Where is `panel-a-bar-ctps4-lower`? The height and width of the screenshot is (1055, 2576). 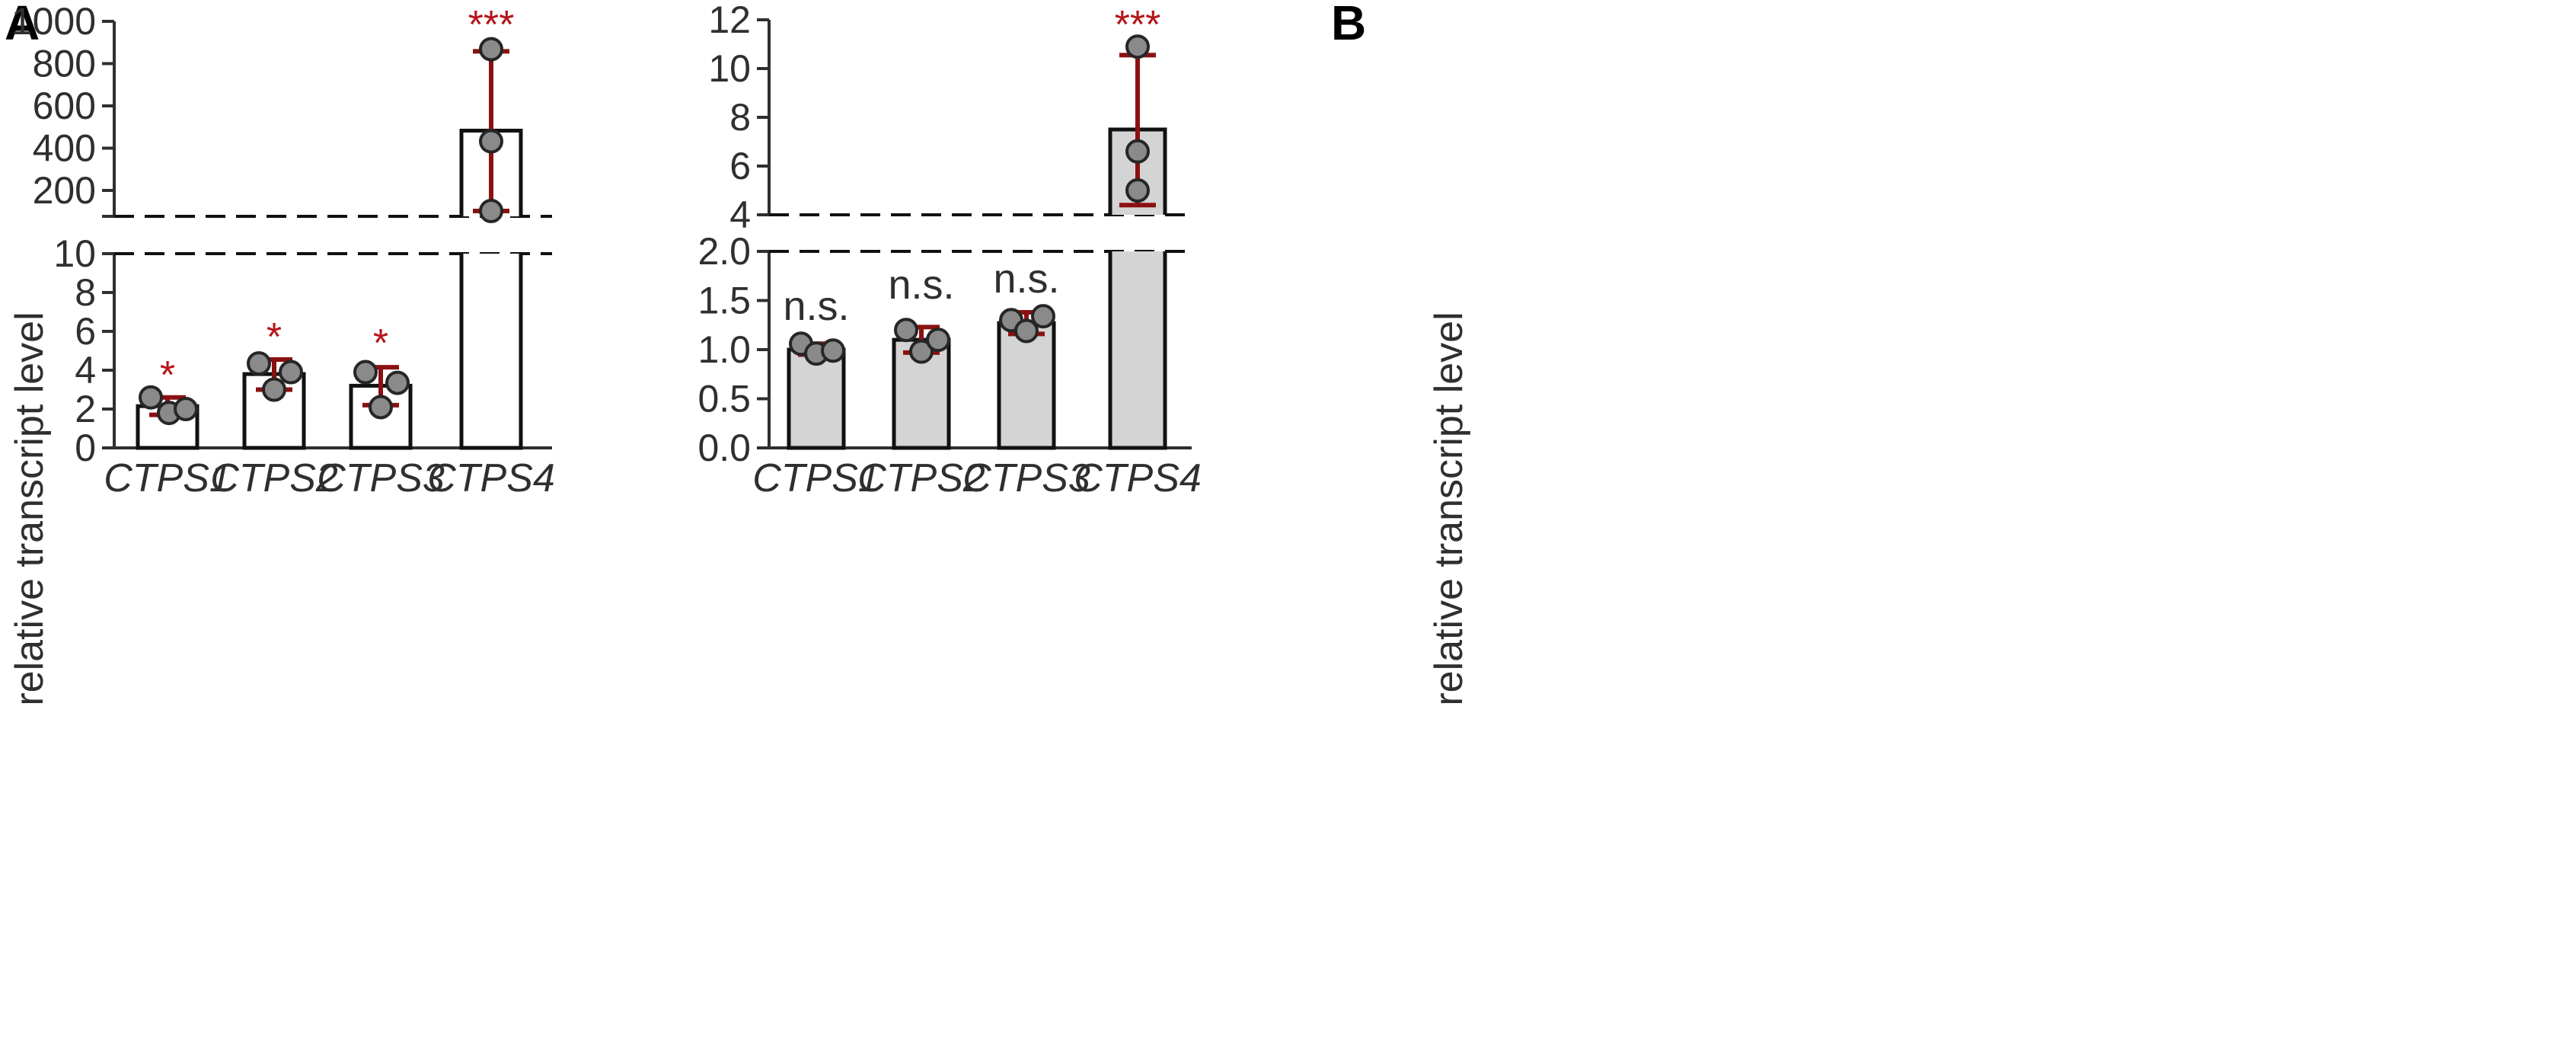 panel-a-bar-ctps4-lower is located at coordinates (491, 351).